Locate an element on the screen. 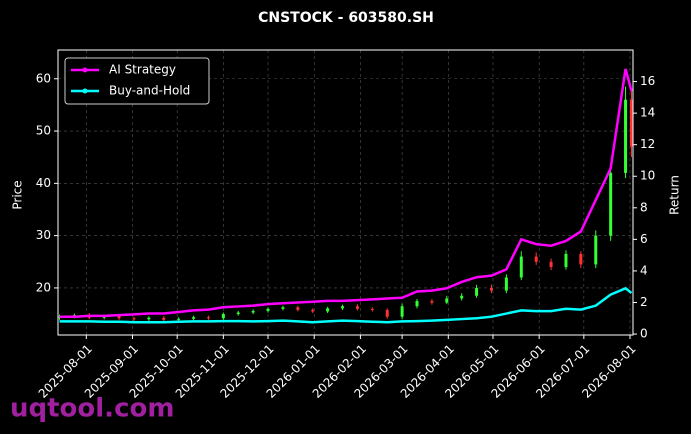  y2-tick-label: 16 is located at coordinates (647, 81).